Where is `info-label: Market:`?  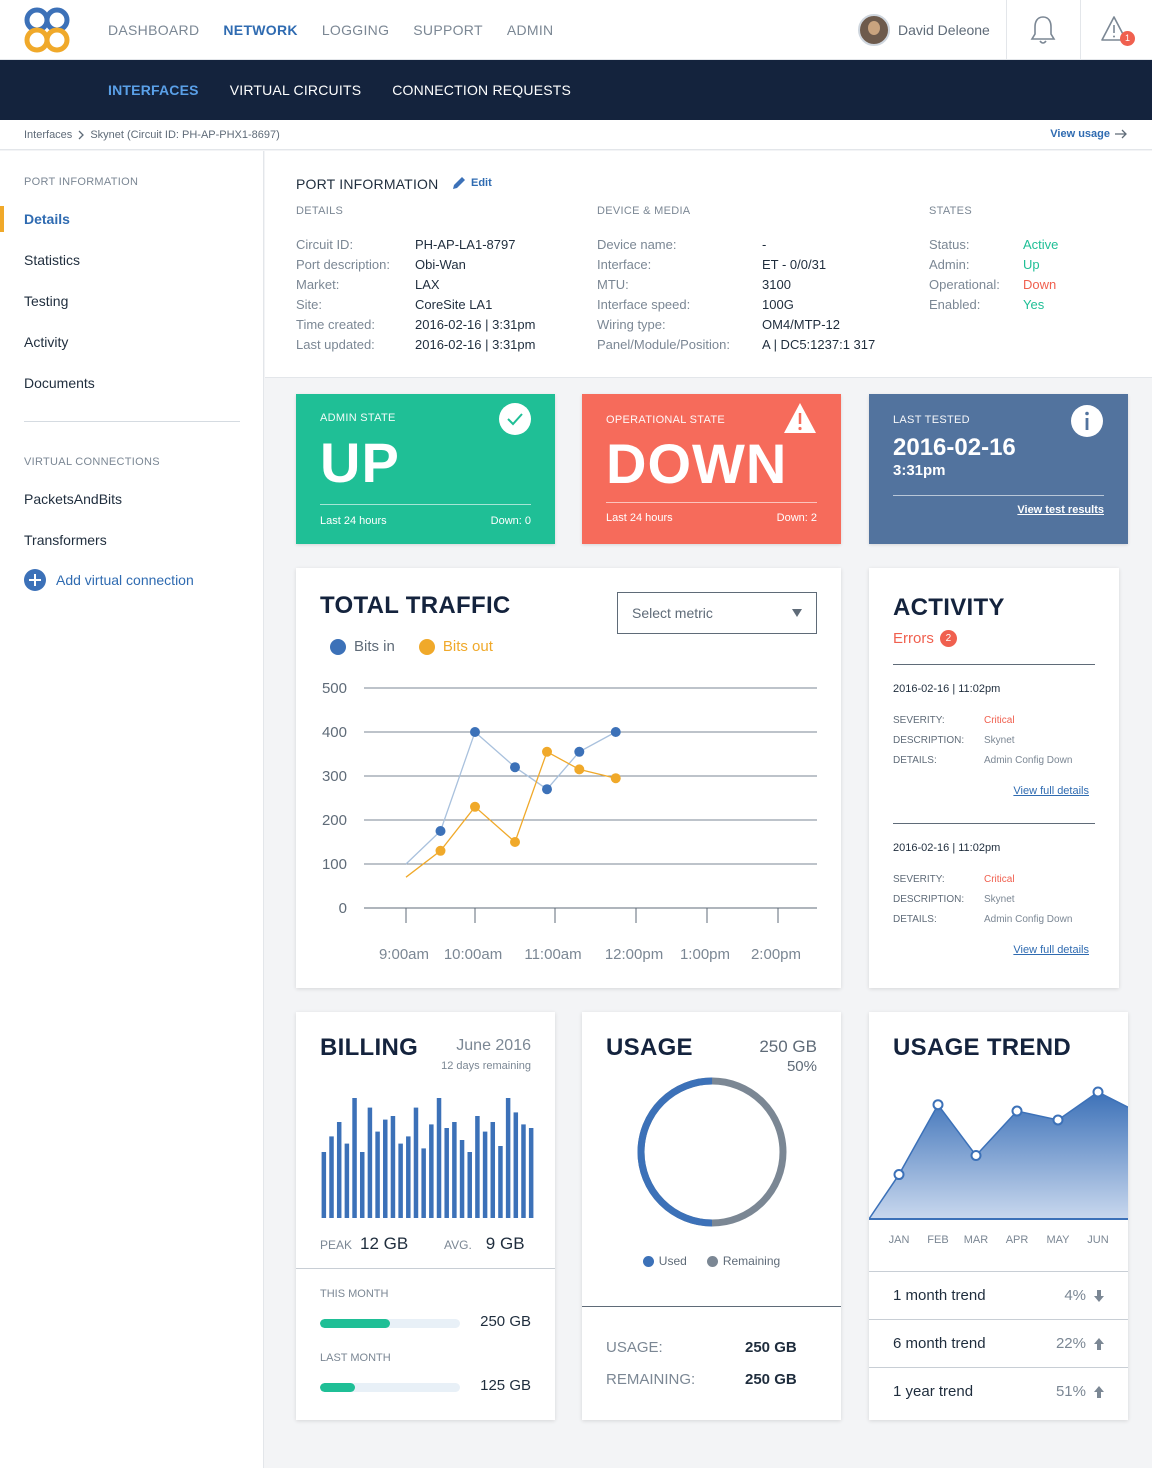 info-label: Market: is located at coordinates (318, 284).